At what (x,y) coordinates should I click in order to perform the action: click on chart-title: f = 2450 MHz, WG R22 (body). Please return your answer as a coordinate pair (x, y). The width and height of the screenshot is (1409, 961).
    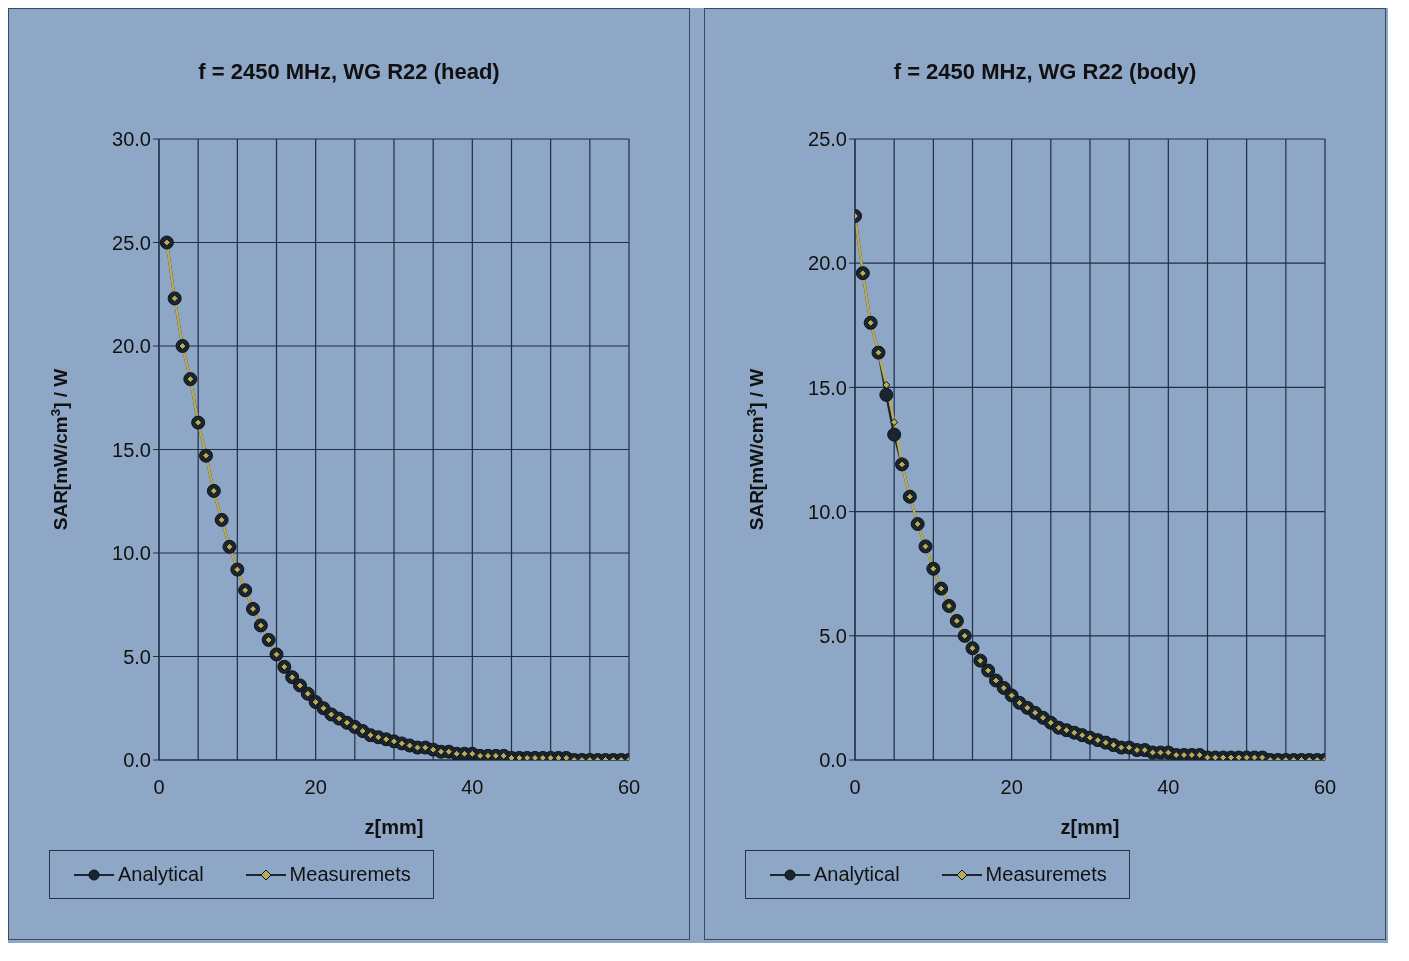
    Looking at the image, I should click on (1045, 72).